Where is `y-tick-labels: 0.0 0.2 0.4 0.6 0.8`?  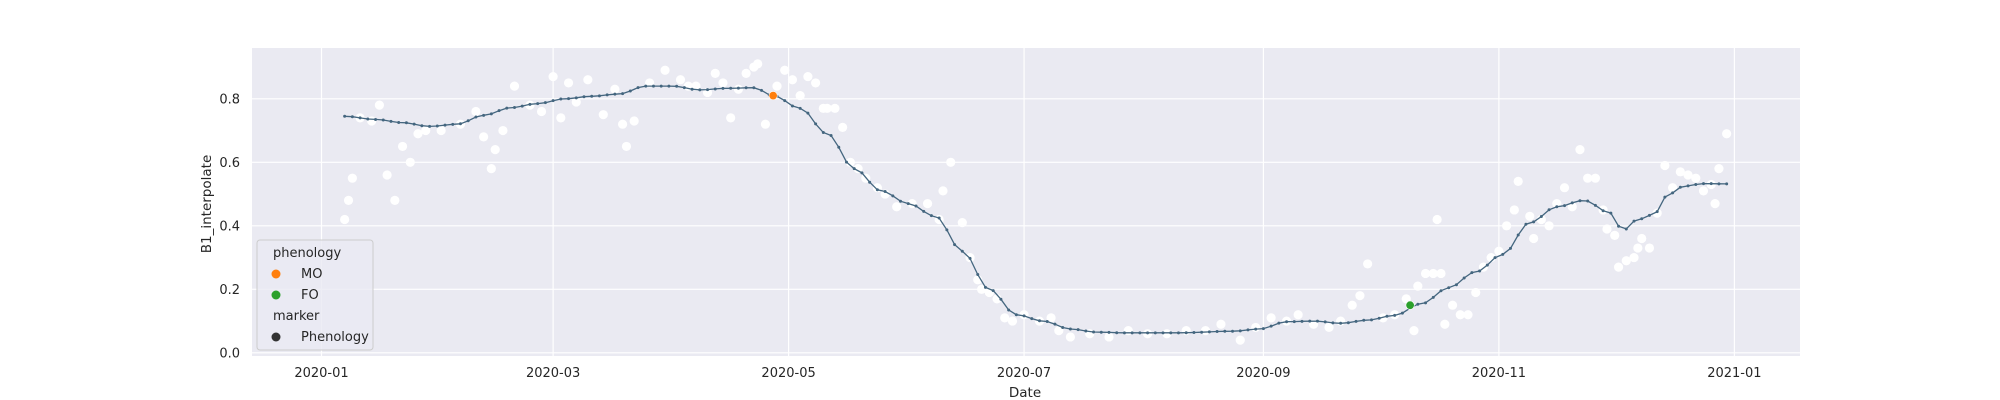
y-tick-labels: 0.0 0.2 0.4 0.6 0.8 is located at coordinates (229, 226).